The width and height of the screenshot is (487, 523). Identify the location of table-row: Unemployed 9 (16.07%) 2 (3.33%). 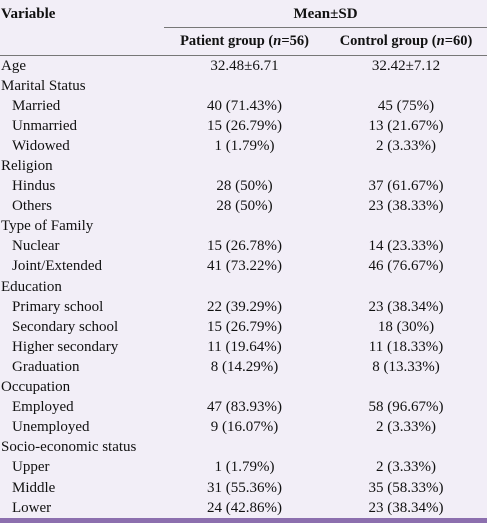
(243, 427).